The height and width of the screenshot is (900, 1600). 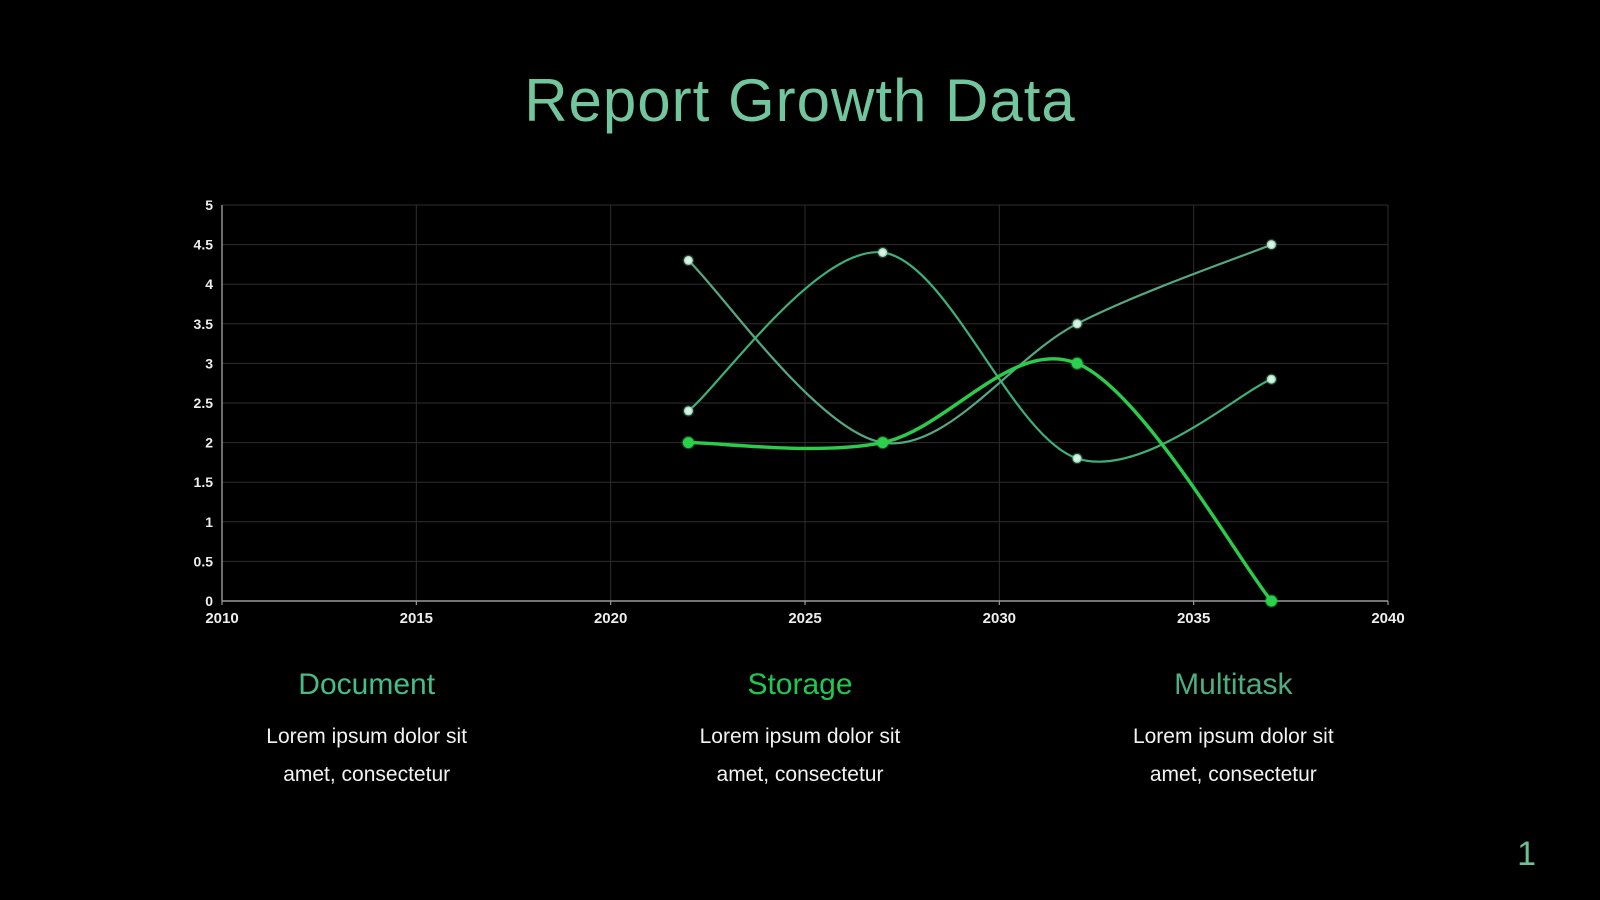 I want to click on series-line-line-b, so click(x=980, y=357).